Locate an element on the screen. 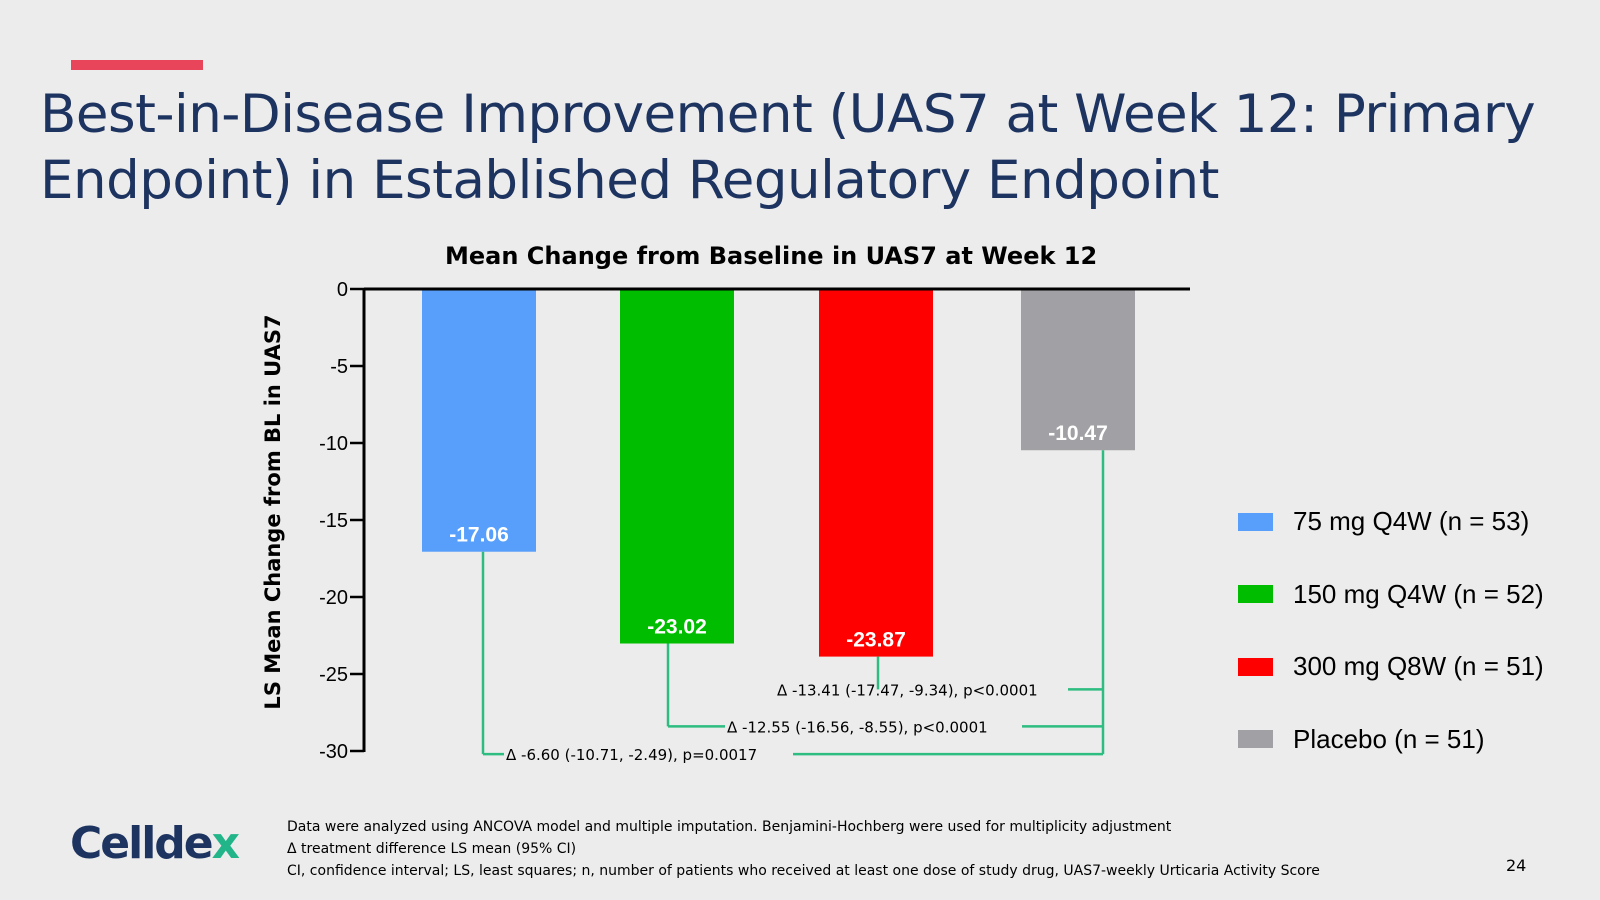 The height and width of the screenshot is (900, 1600). legend-item: Placebo (n = 51) is located at coordinates (1361, 739).